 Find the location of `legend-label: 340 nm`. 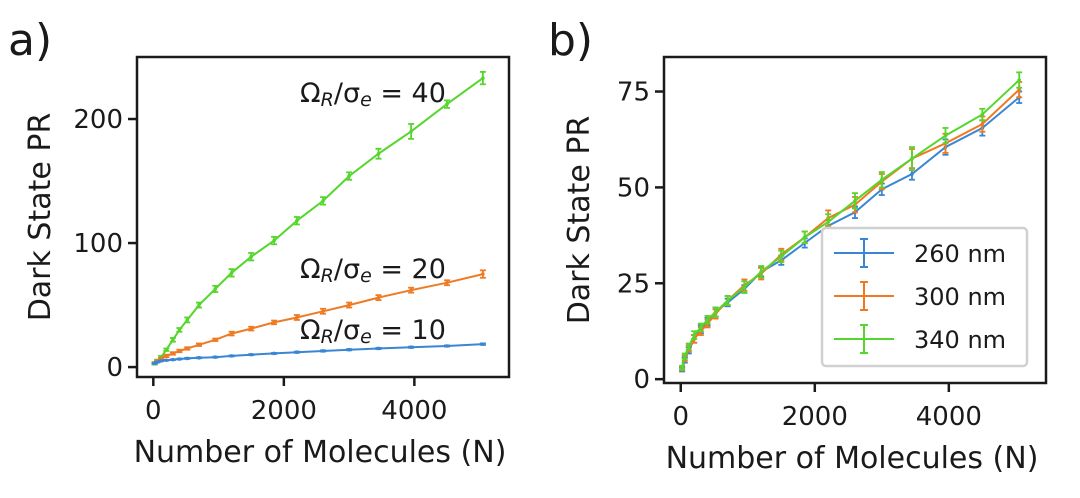

legend-label: 340 nm is located at coordinates (960, 340).